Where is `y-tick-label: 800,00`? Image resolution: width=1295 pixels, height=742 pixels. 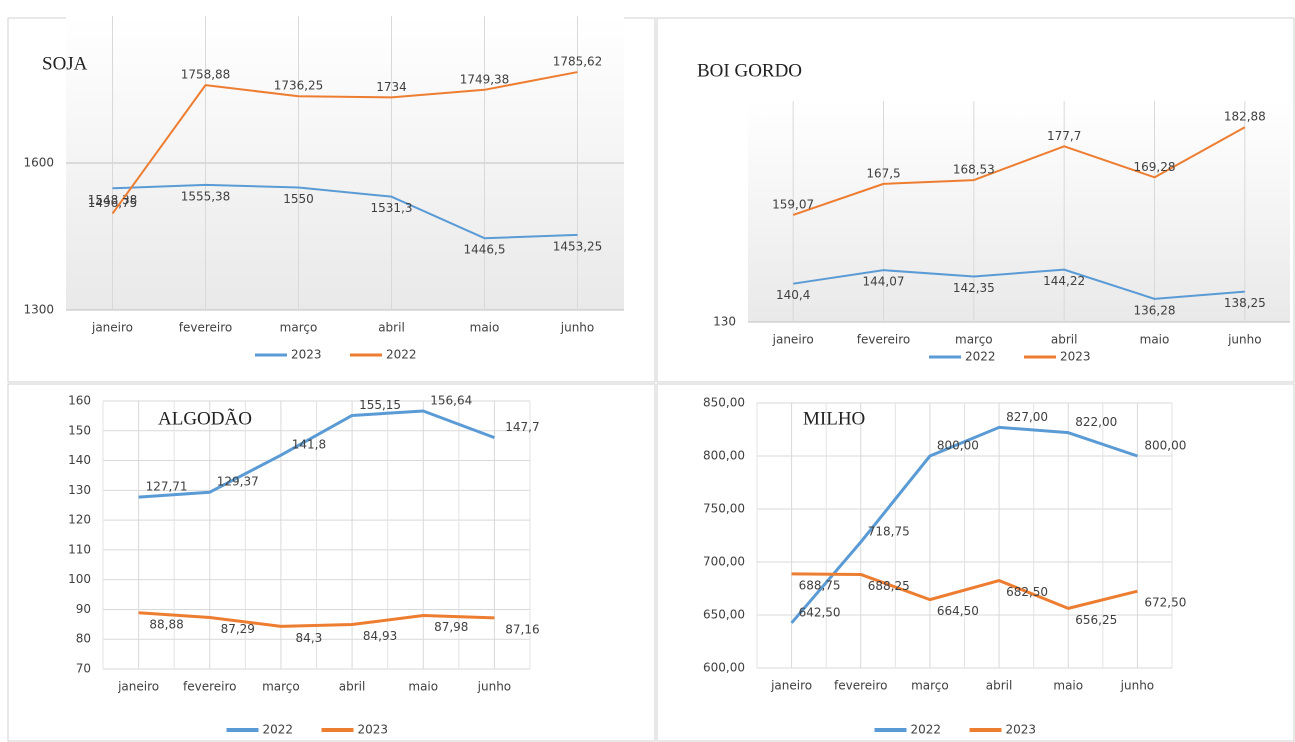
y-tick-label: 800,00 is located at coordinates (724, 456).